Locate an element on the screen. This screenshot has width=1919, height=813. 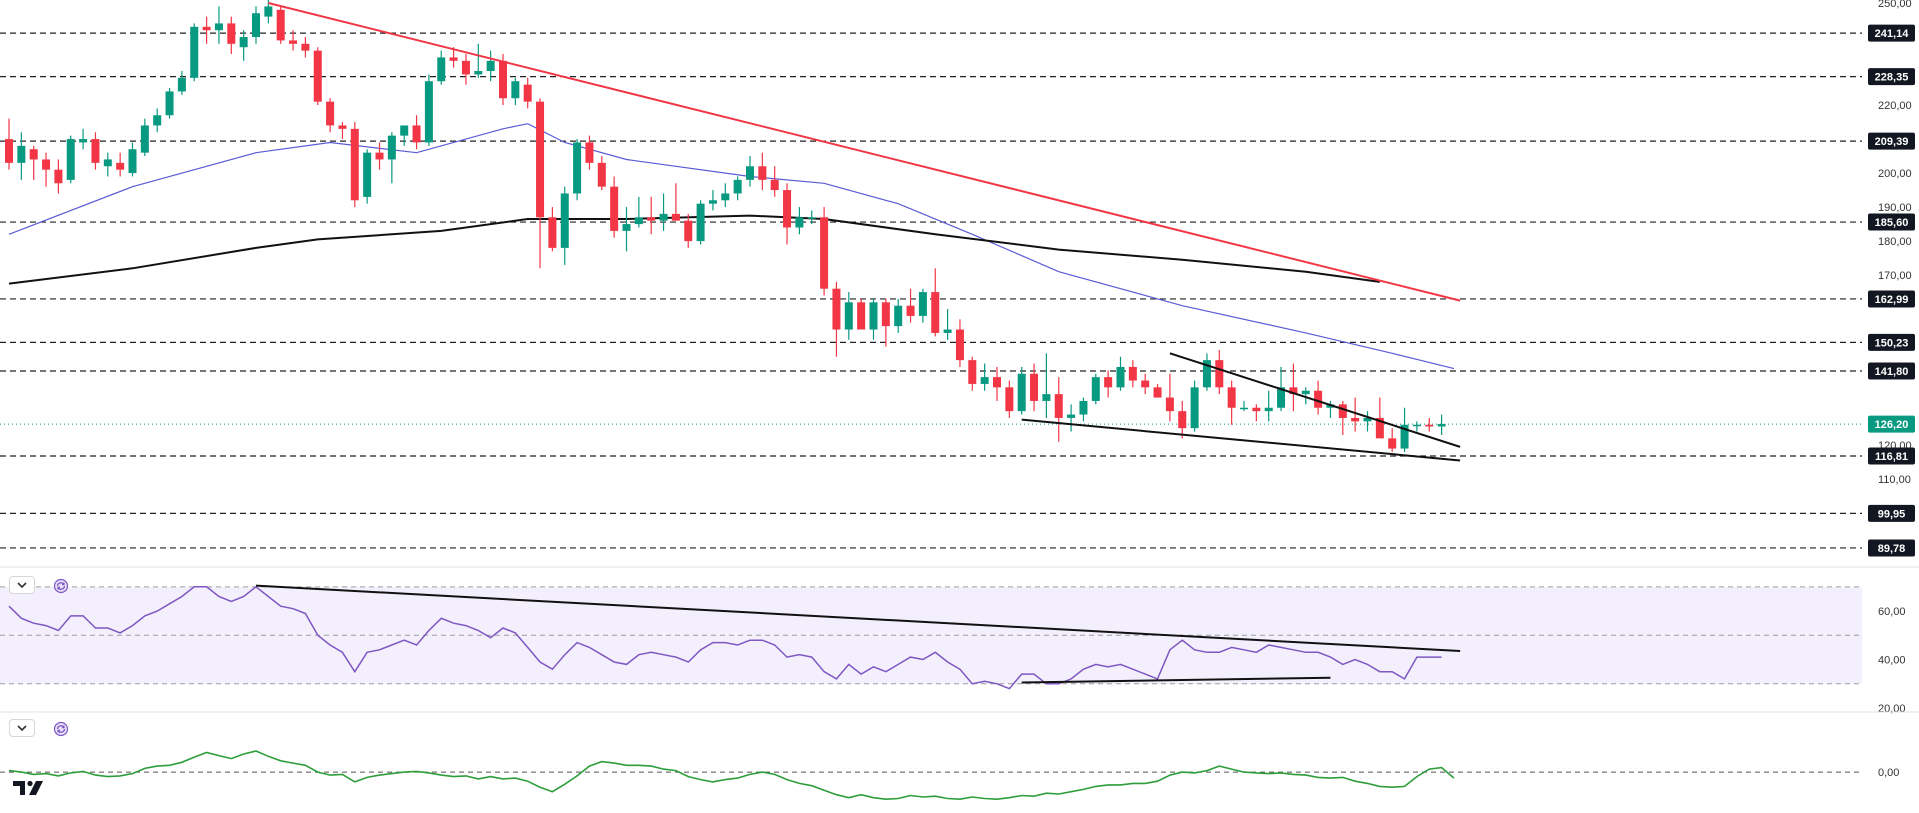
wedge-upper-trendline is located at coordinates (1315, 400).